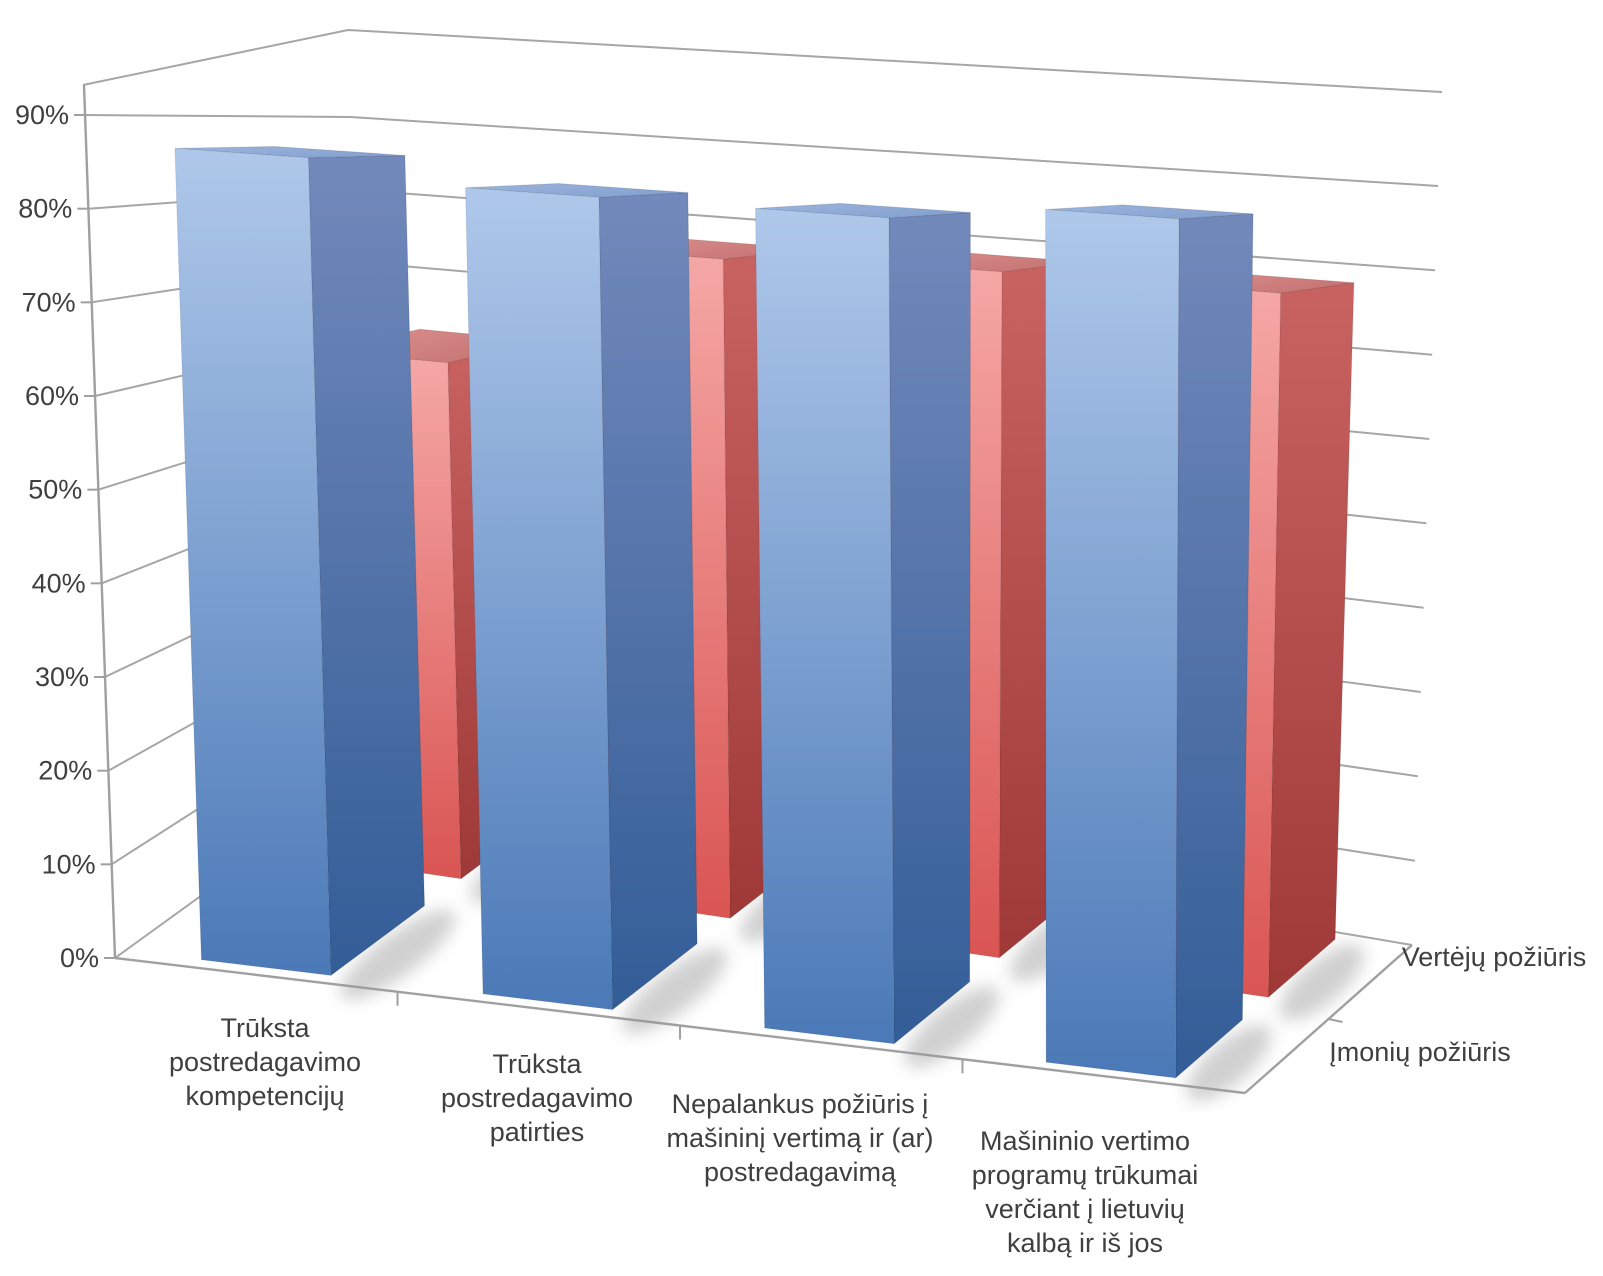 Image resolution: width=1603 pixels, height=1276 pixels. What do you see at coordinates (52, 396) in the screenshot?
I see `y-axis-label-6: 60%` at bounding box center [52, 396].